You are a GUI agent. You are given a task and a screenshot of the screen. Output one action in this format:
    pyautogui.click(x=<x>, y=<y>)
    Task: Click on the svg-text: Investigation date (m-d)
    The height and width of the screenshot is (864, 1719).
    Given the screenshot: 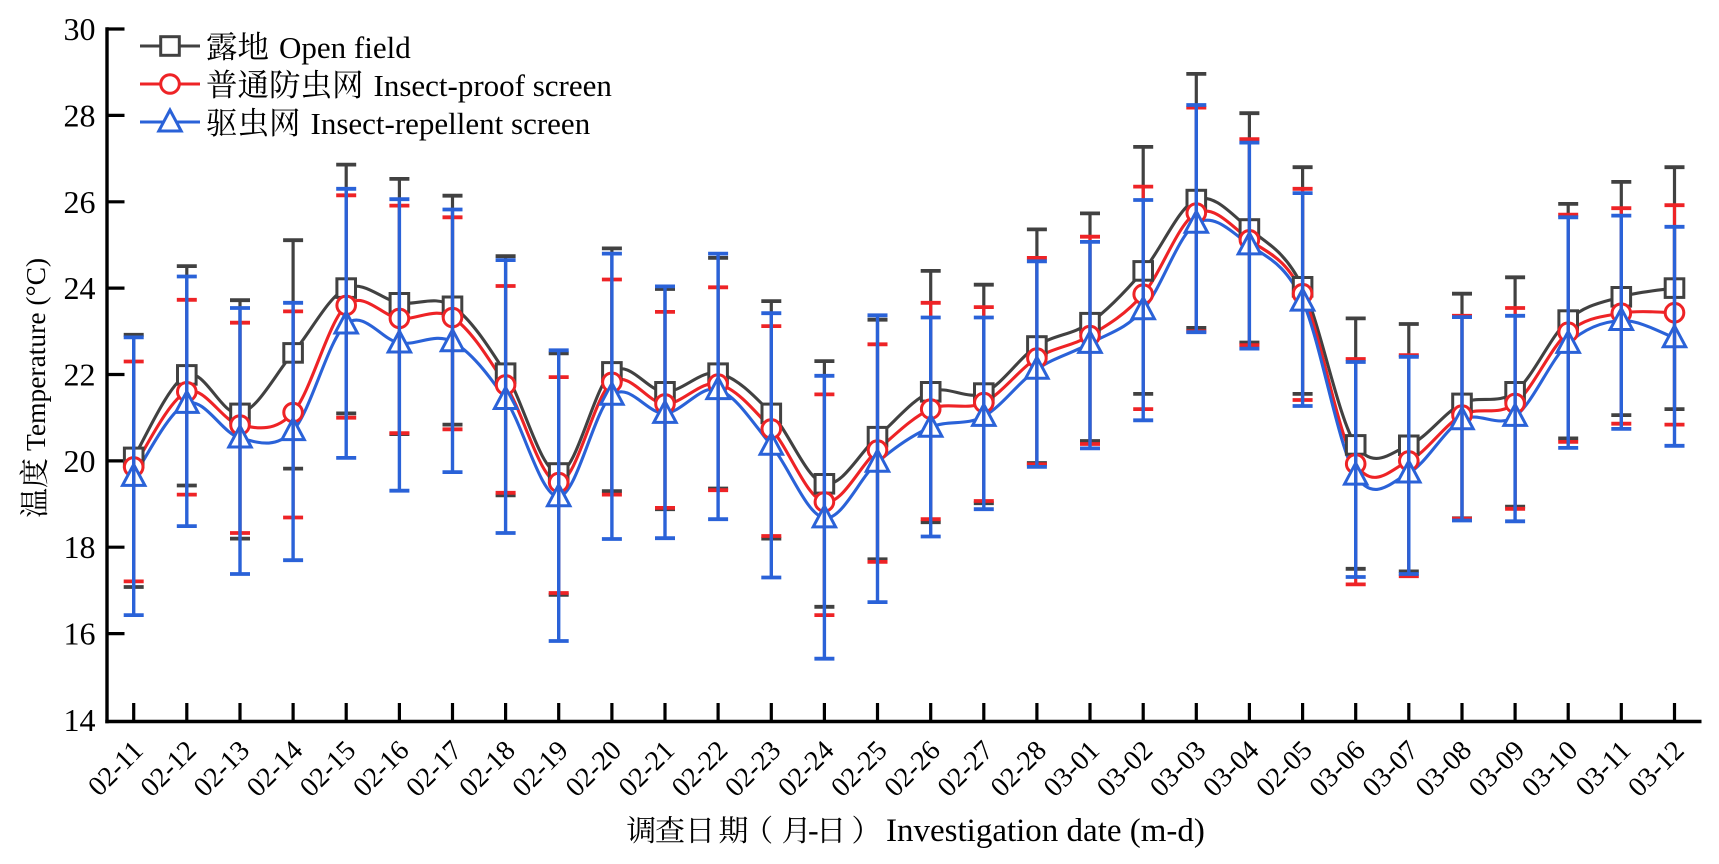 What is the action you would take?
    pyautogui.click(x=1045, y=831)
    